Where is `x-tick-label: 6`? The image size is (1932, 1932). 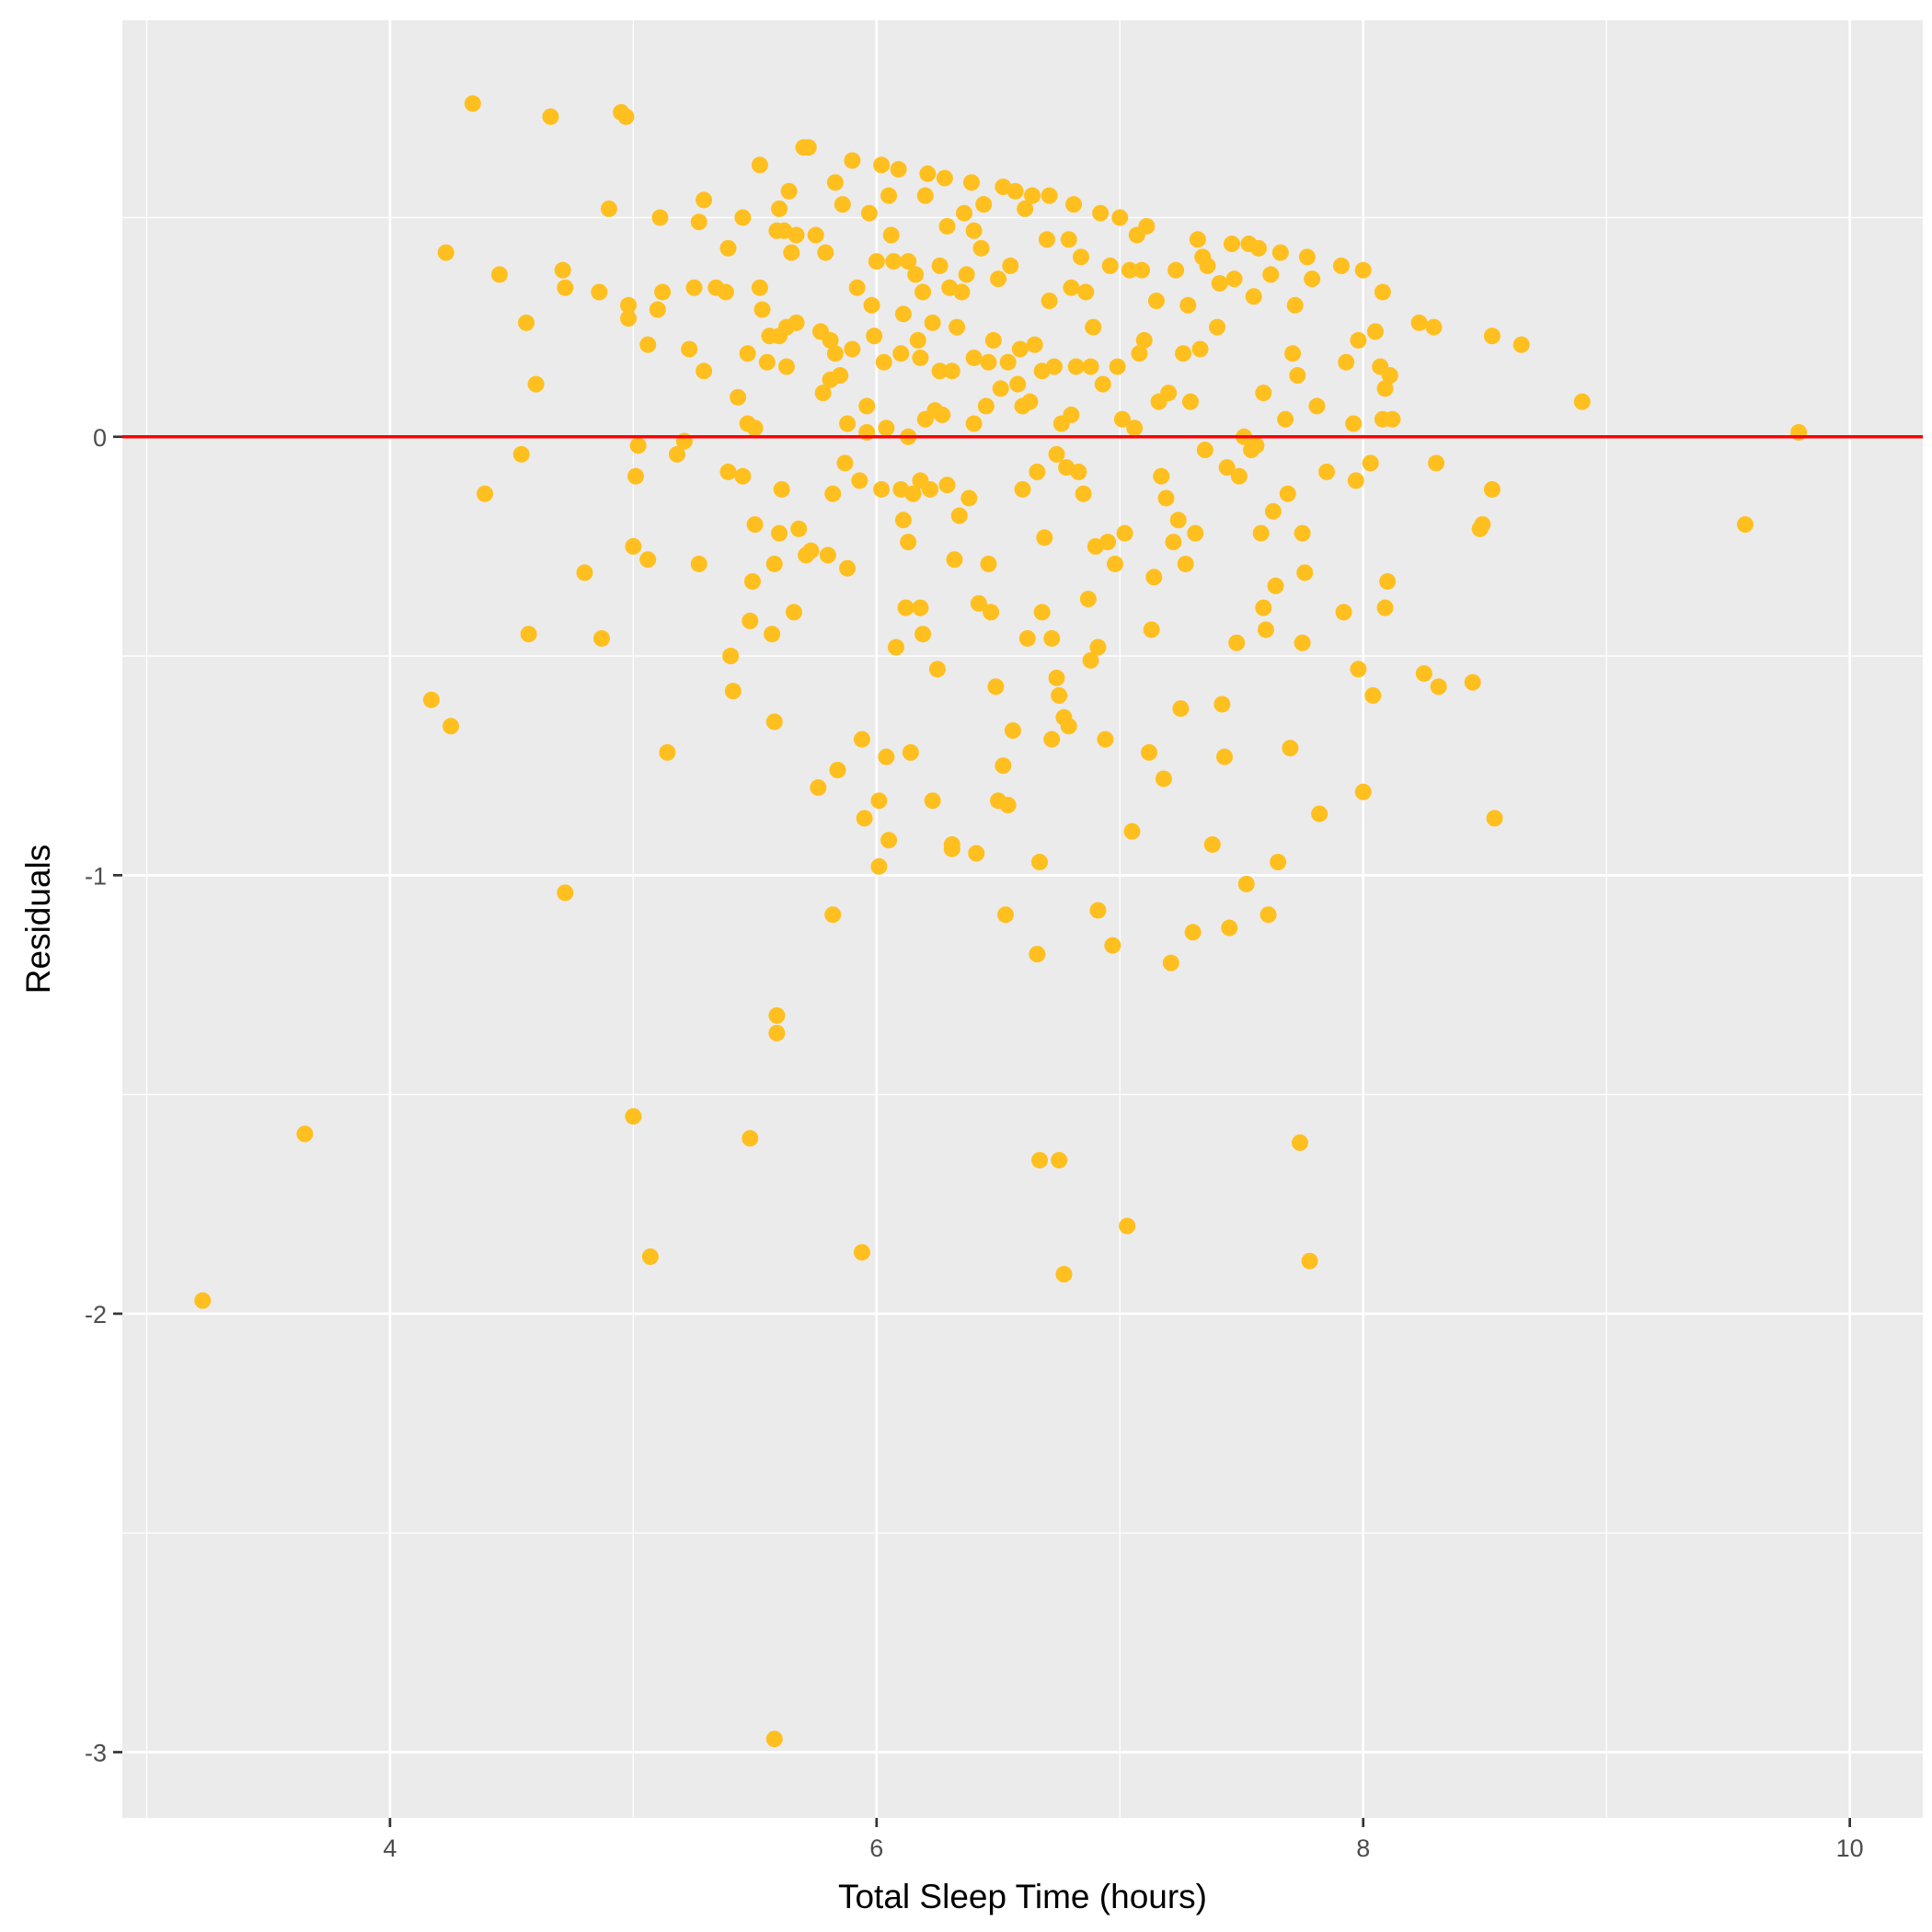
x-tick-label: 6 is located at coordinates (876, 1848).